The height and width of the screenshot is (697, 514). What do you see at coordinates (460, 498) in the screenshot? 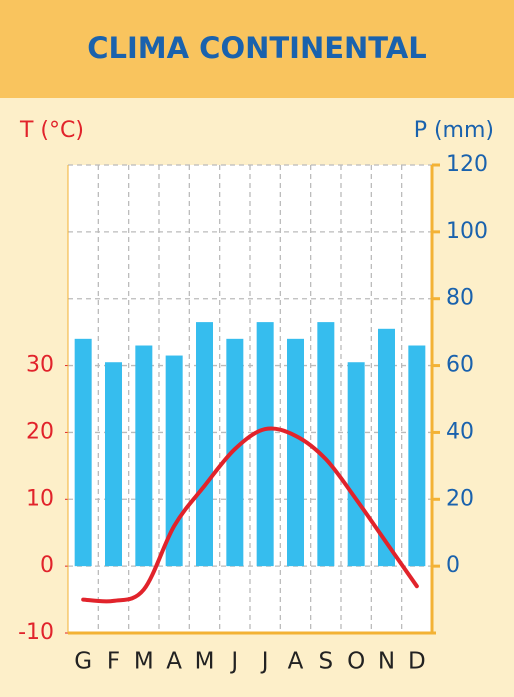
I see `y2-tick-label: 20` at bounding box center [460, 498].